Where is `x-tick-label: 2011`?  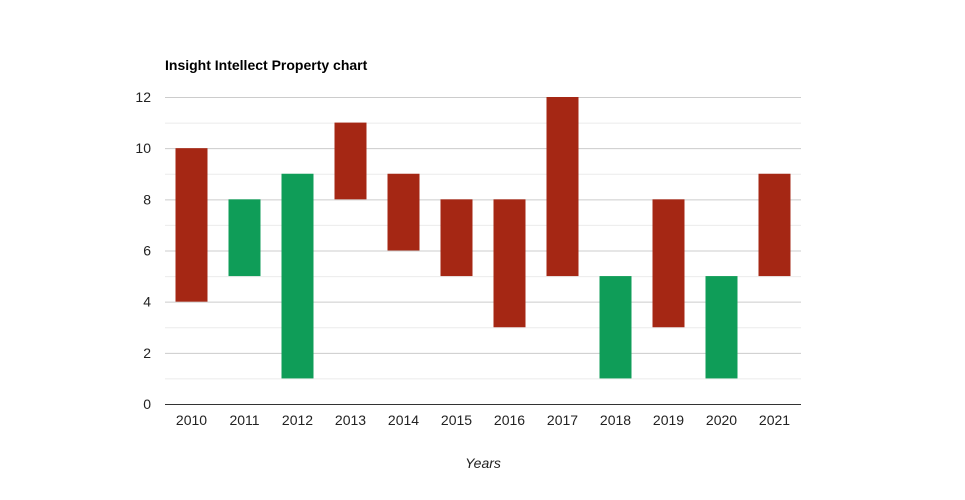 x-tick-label: 2011 is located at coordinates (244, 420).